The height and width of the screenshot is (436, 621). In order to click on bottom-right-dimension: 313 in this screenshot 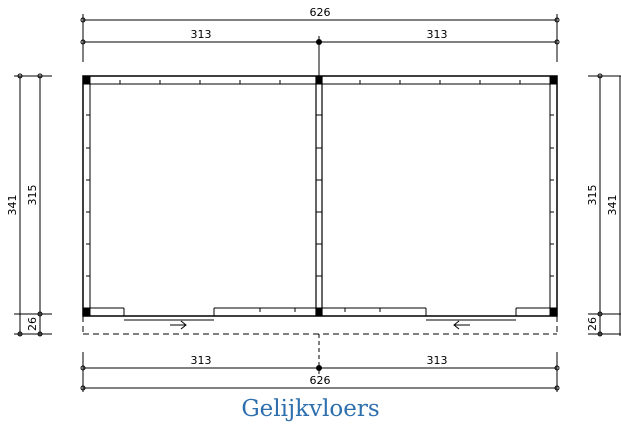, I will do `click(437, 360)`.